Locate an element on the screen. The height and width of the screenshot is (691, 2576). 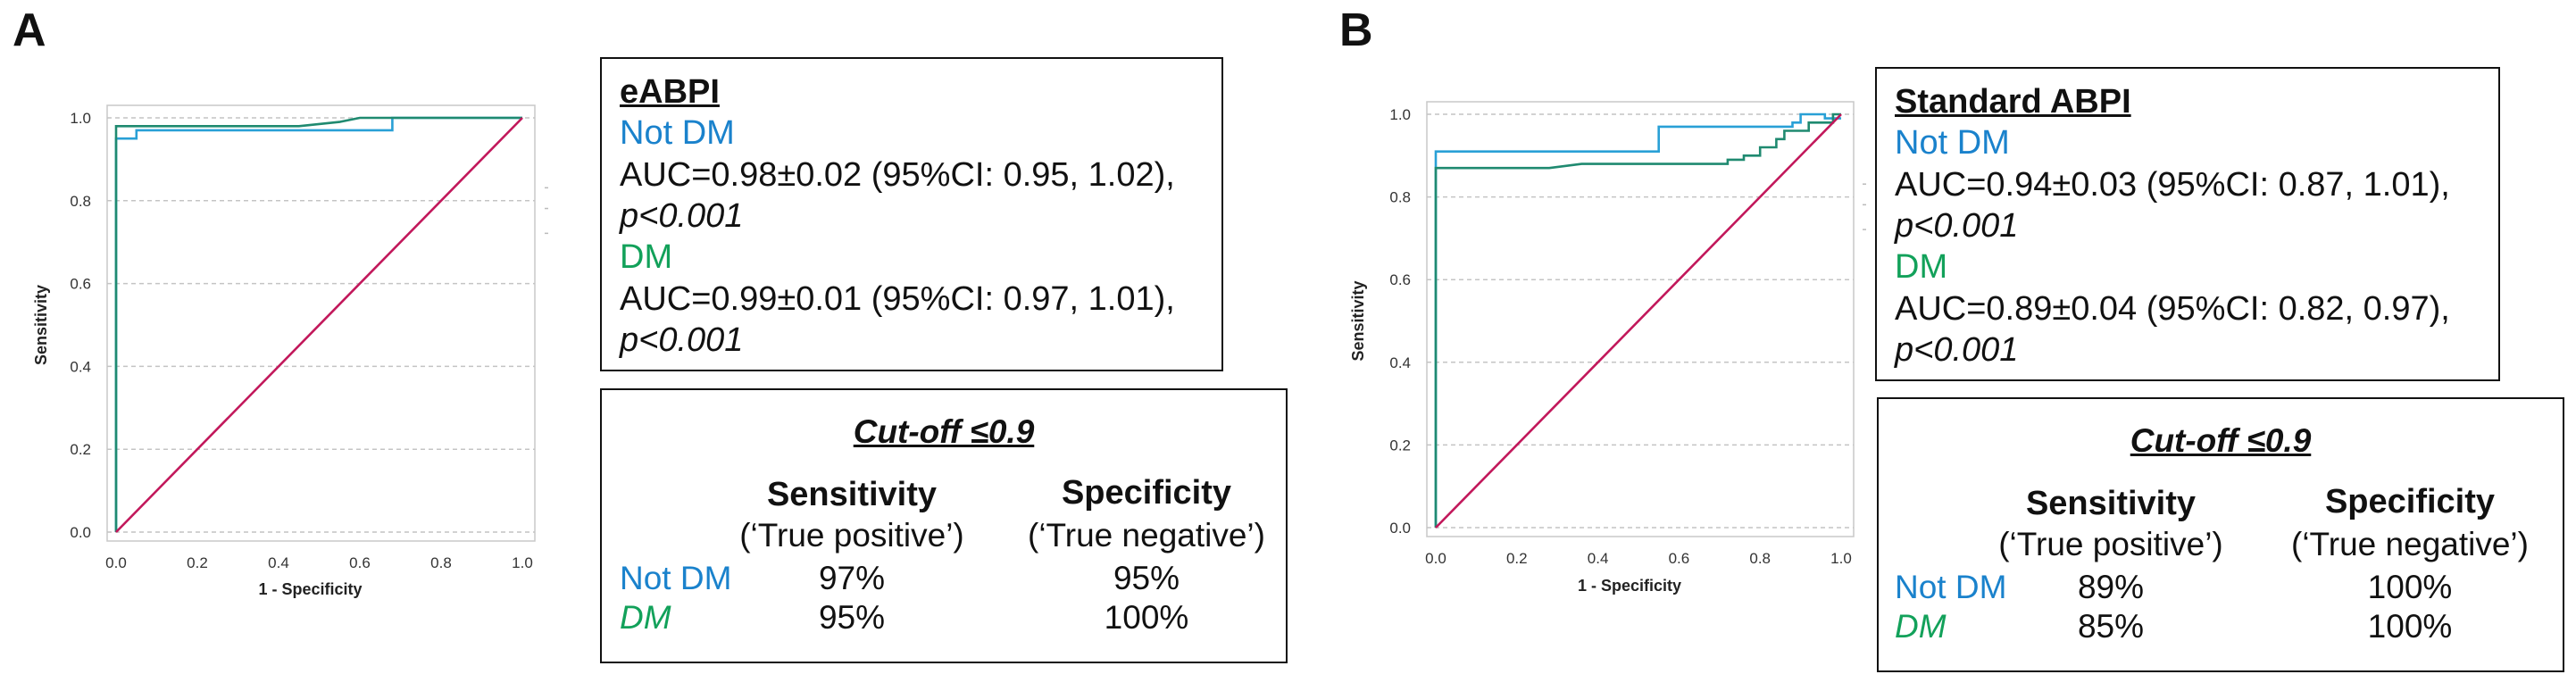
row-notdm-sensitivity: 89% is located at coordinates (2111, 587).